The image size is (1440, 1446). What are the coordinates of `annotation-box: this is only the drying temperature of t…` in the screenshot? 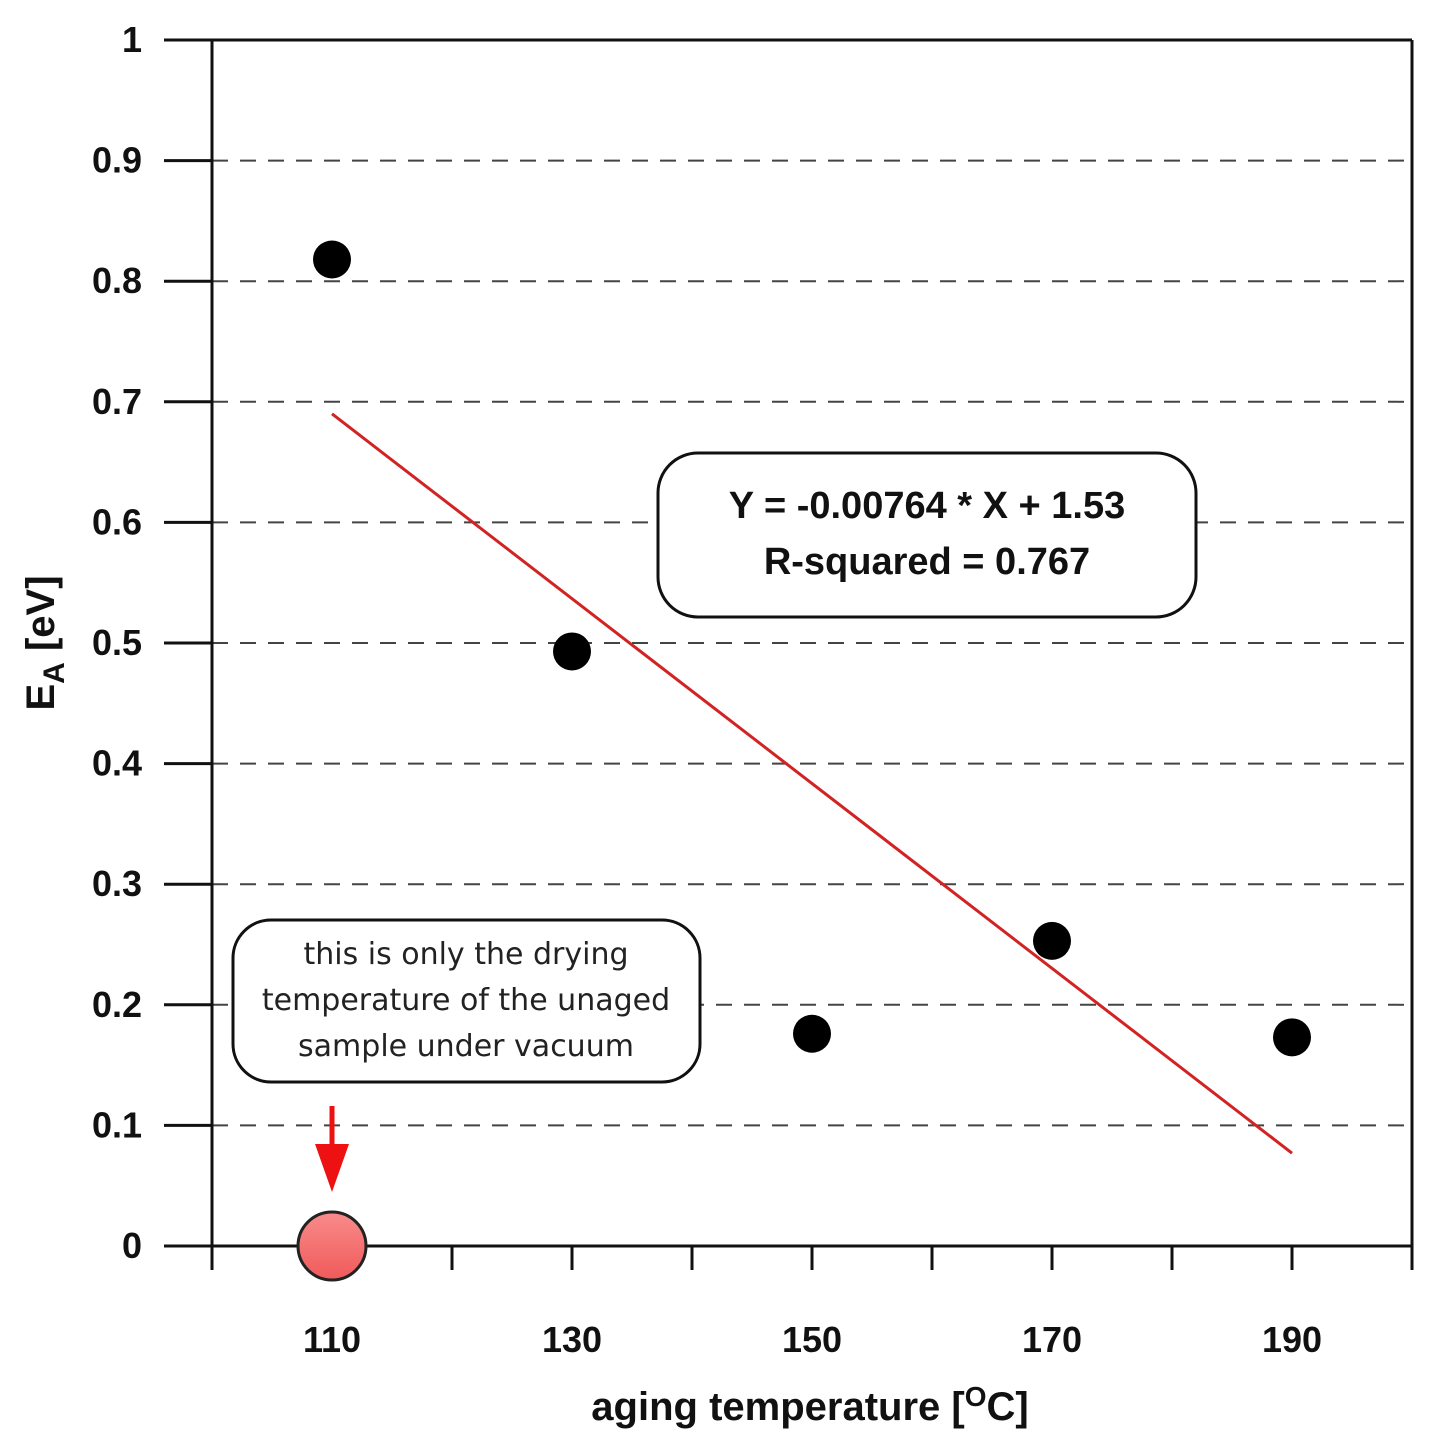 It's located at (466, 1001).